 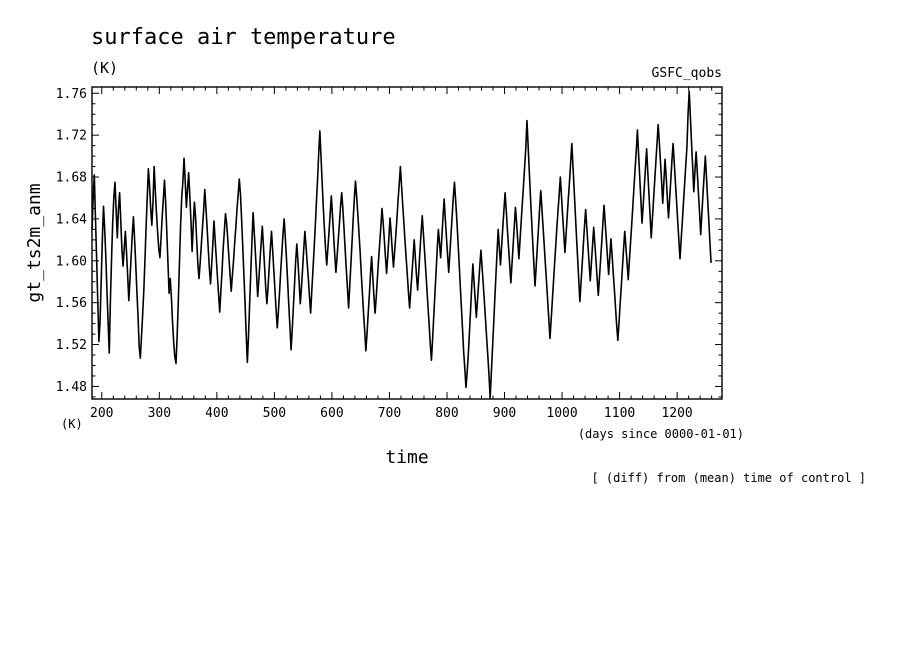 I want to click on x-tick-label: 700, so click(x=389, y=413).